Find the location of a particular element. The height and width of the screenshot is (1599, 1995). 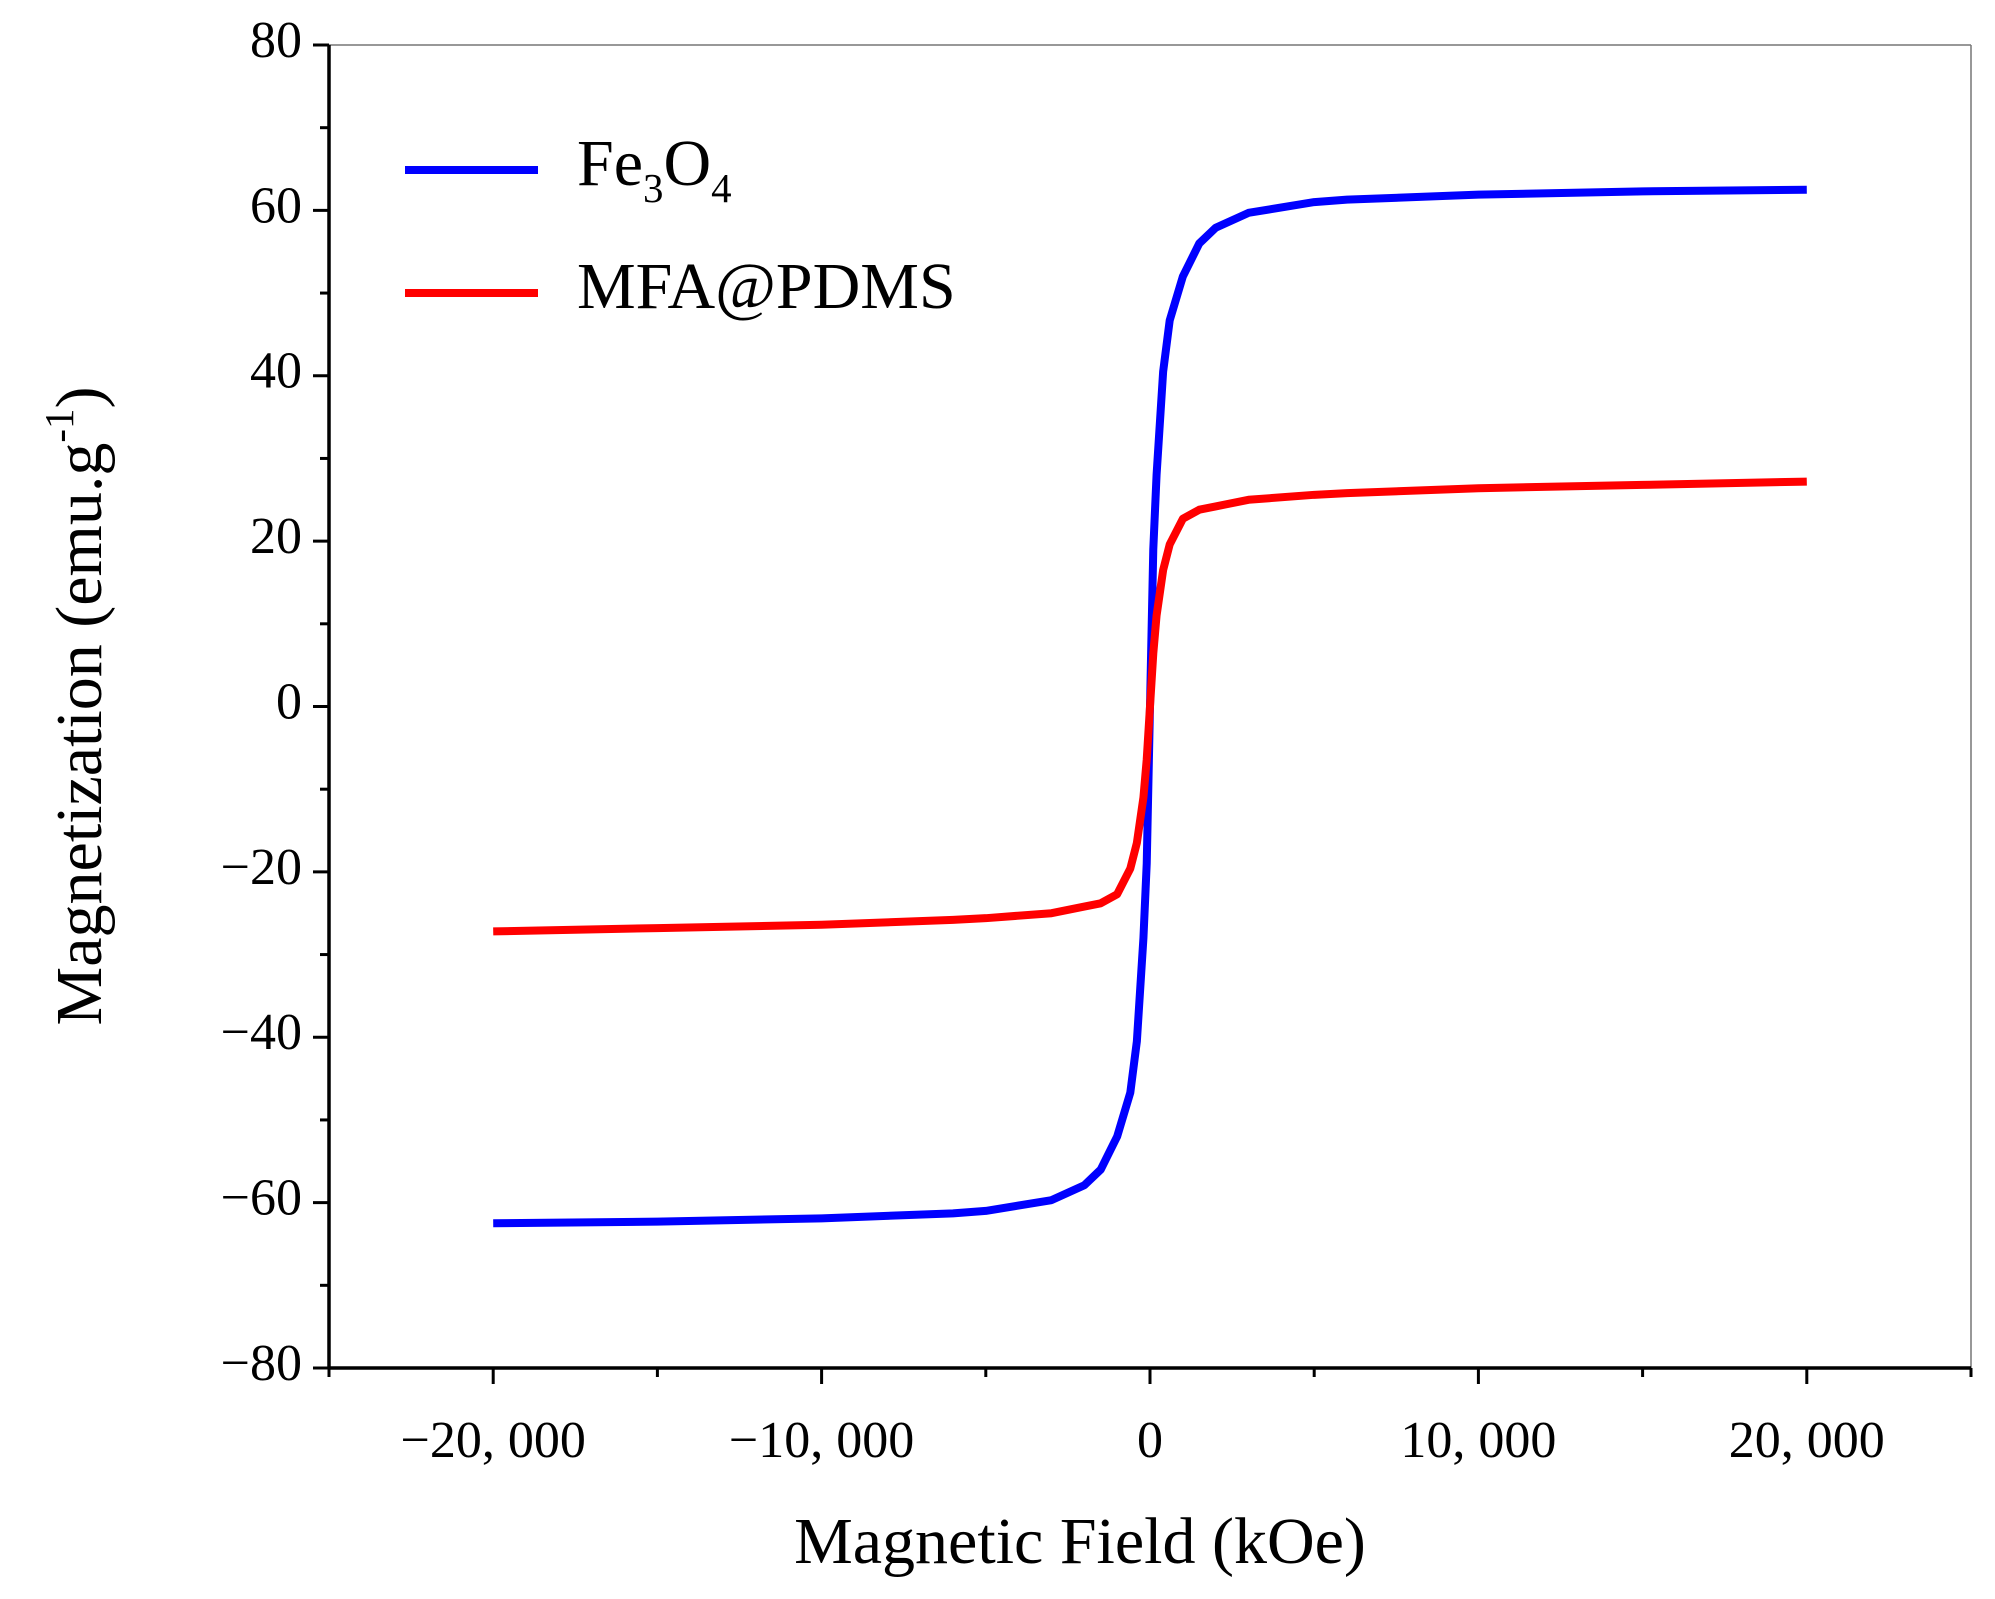

legend-label: MFA@PDMS is located at coordinates (766, 286).